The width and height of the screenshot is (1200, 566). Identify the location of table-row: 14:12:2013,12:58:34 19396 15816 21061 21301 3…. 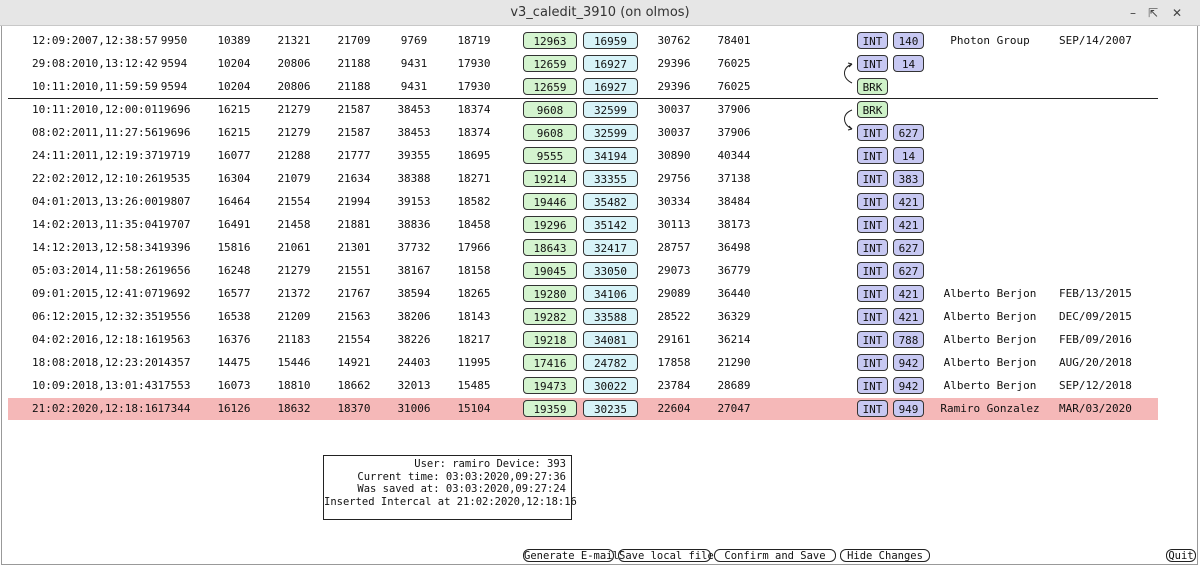
(583, 248).